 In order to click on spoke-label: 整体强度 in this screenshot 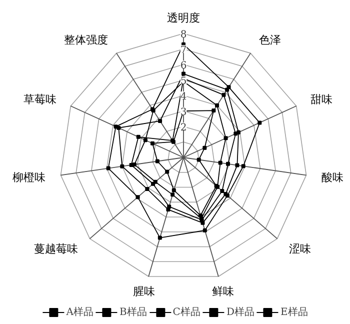, I will do `click(86, 40)`.